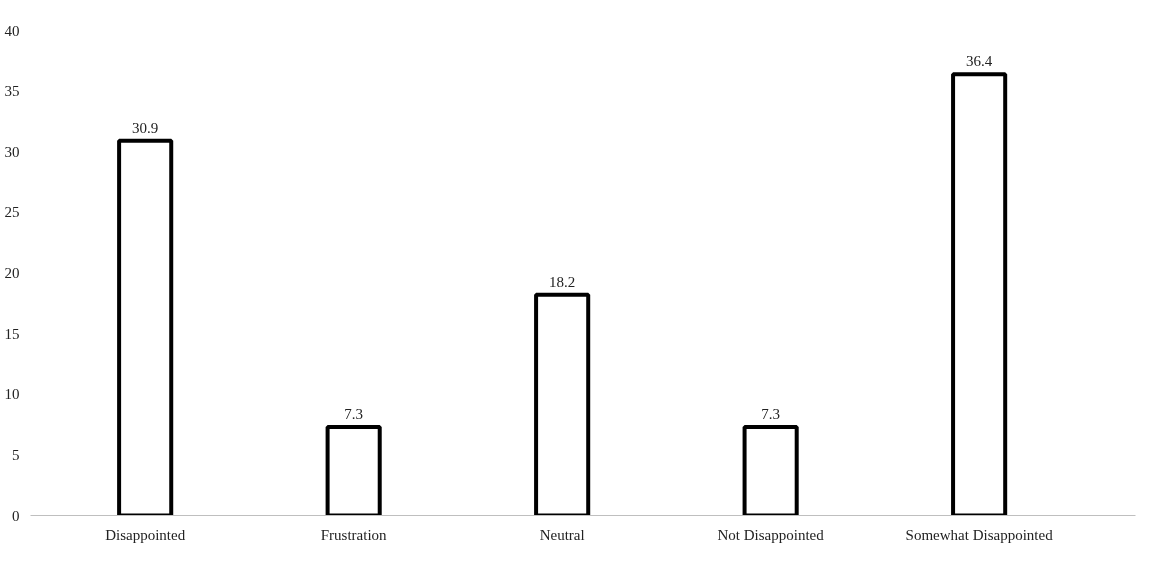 The image size is (1162, 563). Describe the element at coordinates (145, 534) in the screenshot. I see `x-tick-label: Disappointed` at that location.